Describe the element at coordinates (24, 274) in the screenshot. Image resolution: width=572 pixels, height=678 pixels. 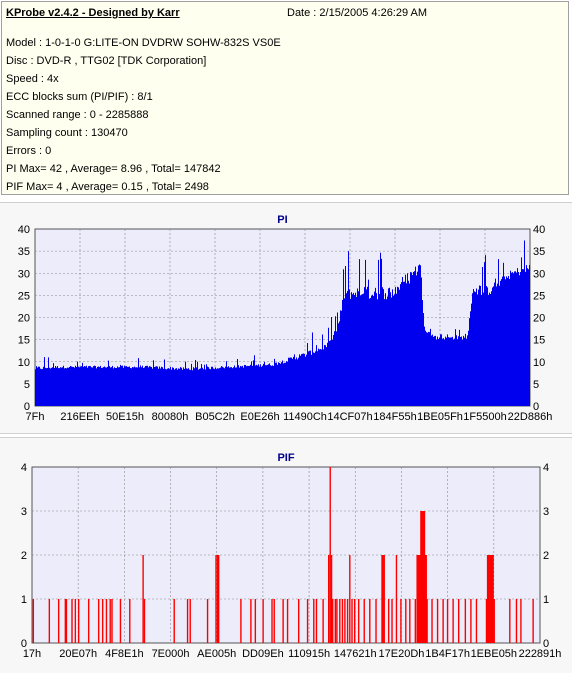
I see `pi-ytick-left: 30` at that location.